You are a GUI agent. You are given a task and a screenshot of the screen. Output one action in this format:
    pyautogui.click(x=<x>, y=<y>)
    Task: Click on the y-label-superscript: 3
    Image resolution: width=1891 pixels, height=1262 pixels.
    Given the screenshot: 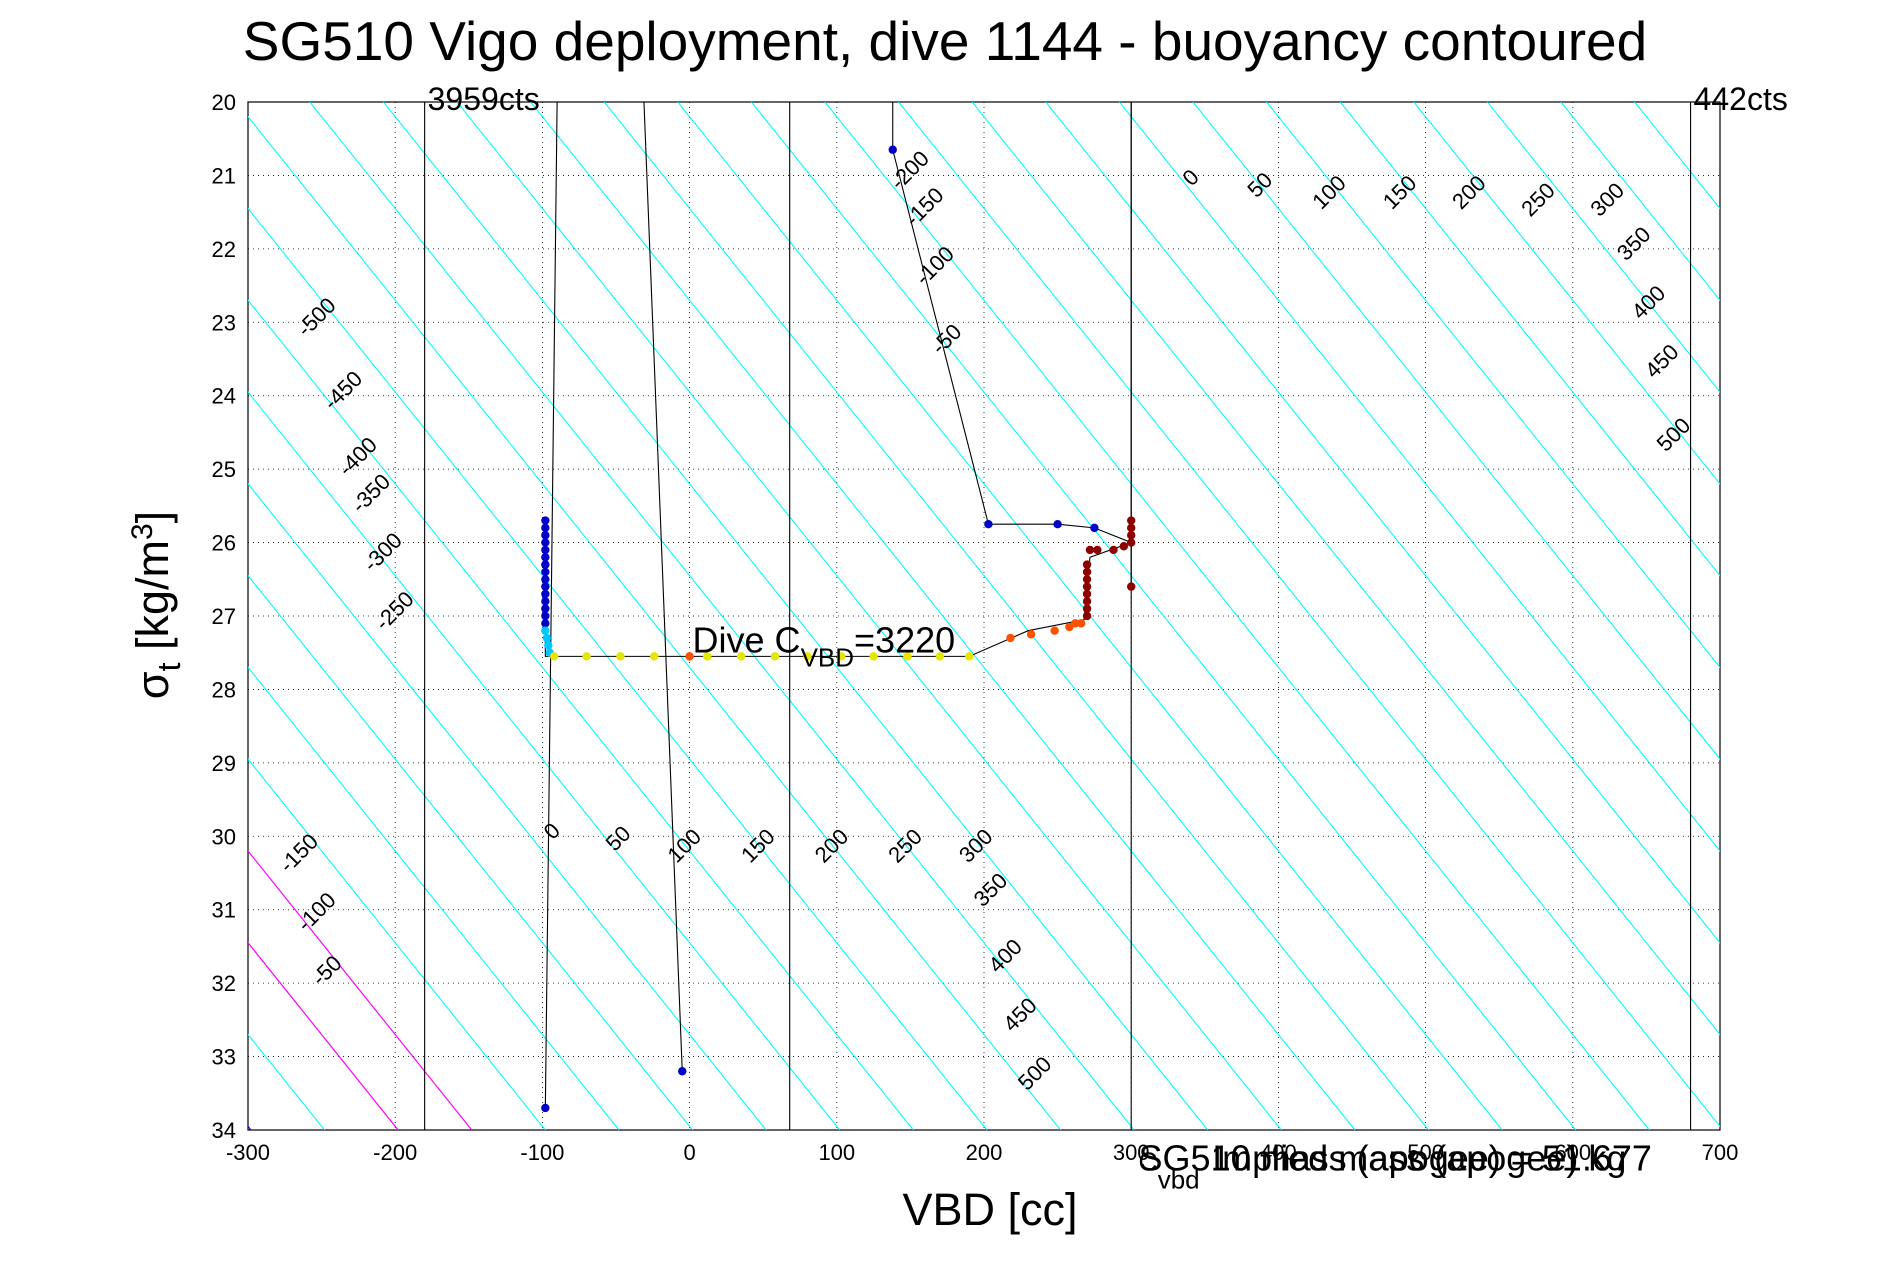 What is the action you would take?
    pyautogui.click(x=142, y=531)
    